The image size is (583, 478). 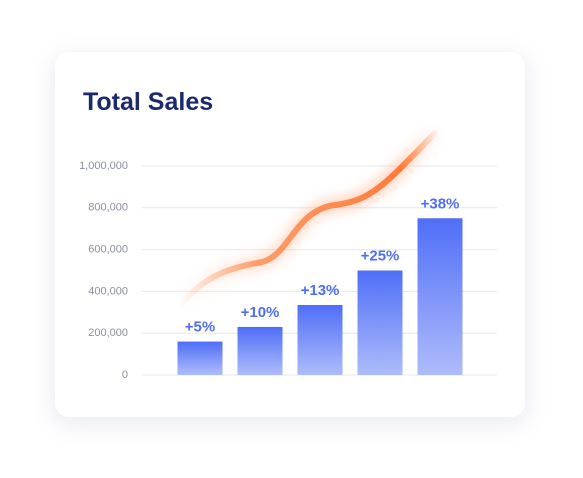 I want to click on y-tick-label: 800,000, so click(x=108, y=208).